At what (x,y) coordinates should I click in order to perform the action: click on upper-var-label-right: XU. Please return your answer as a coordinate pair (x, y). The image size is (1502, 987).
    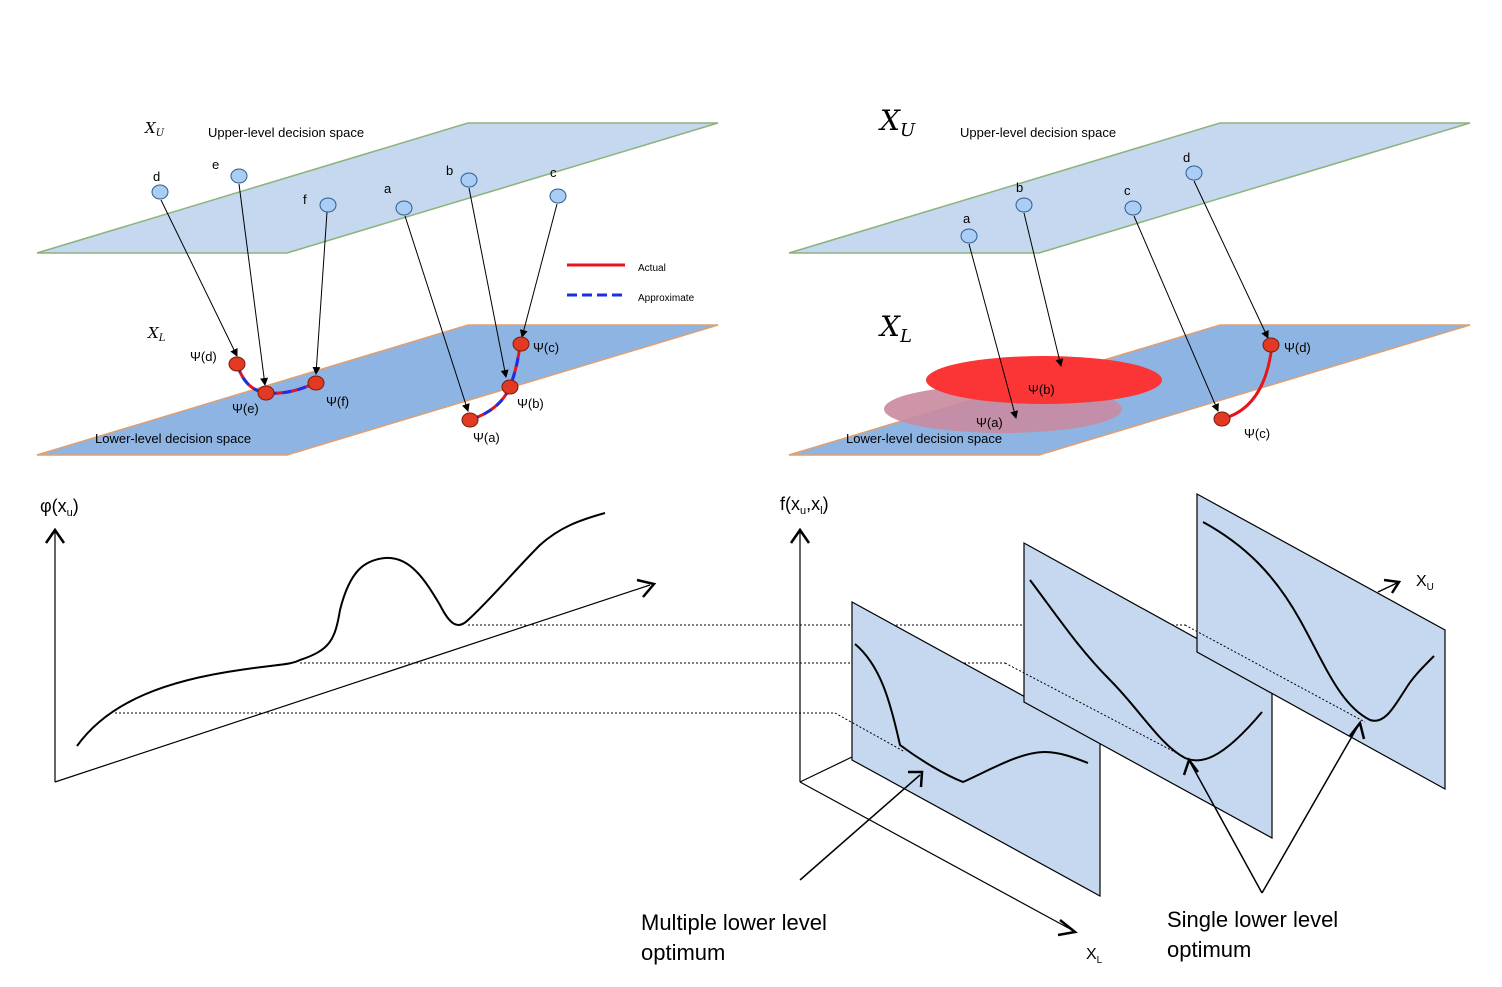
    Looking at the image, I should click on (897, 122).